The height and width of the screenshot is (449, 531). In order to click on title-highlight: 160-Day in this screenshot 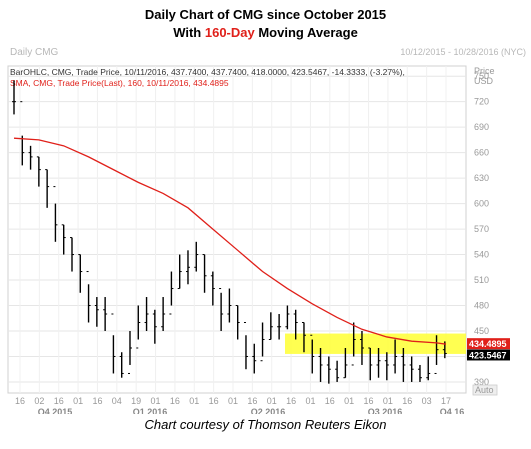, I will do `click(229, 32)`.